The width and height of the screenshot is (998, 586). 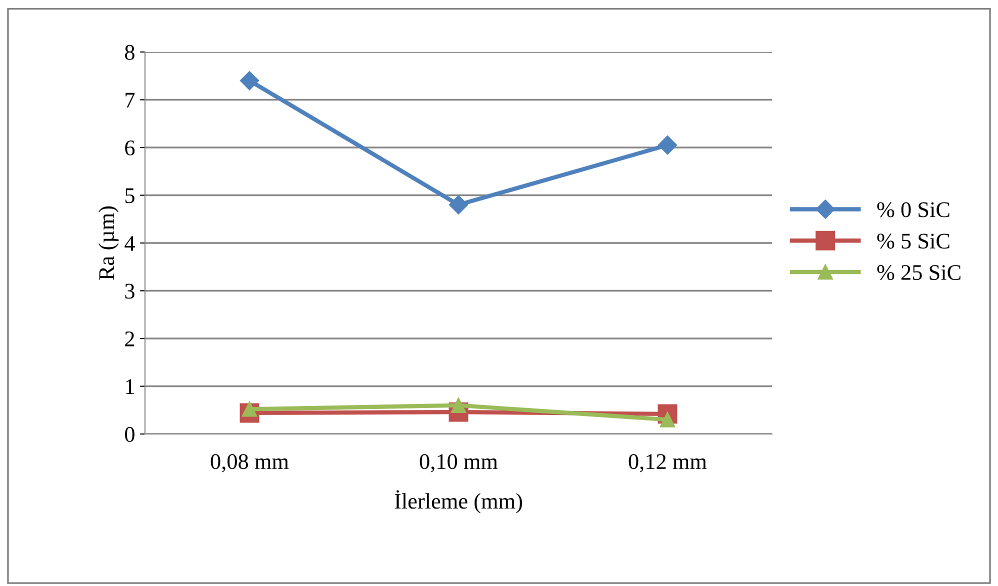 I want to click on x-tick-label: 0,08 mm, so click(x=249, y=463).